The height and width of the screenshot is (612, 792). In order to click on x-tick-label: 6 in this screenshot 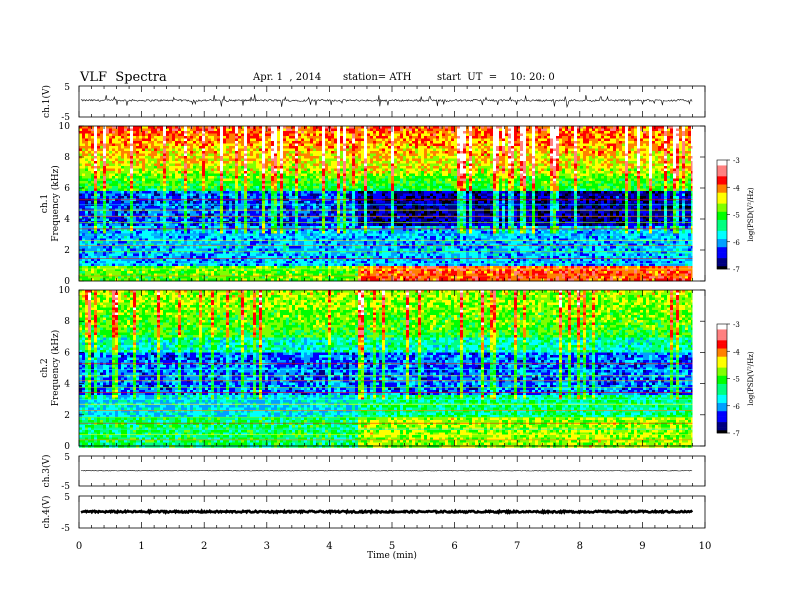, I will do `click(454, 546)`.